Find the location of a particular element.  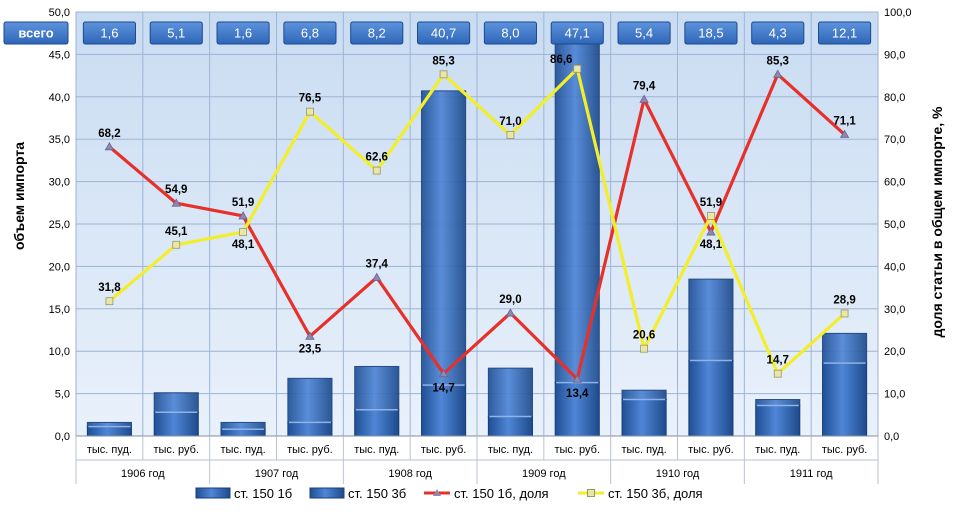

data-label: 20,6 is located at coordinates (644, 336).